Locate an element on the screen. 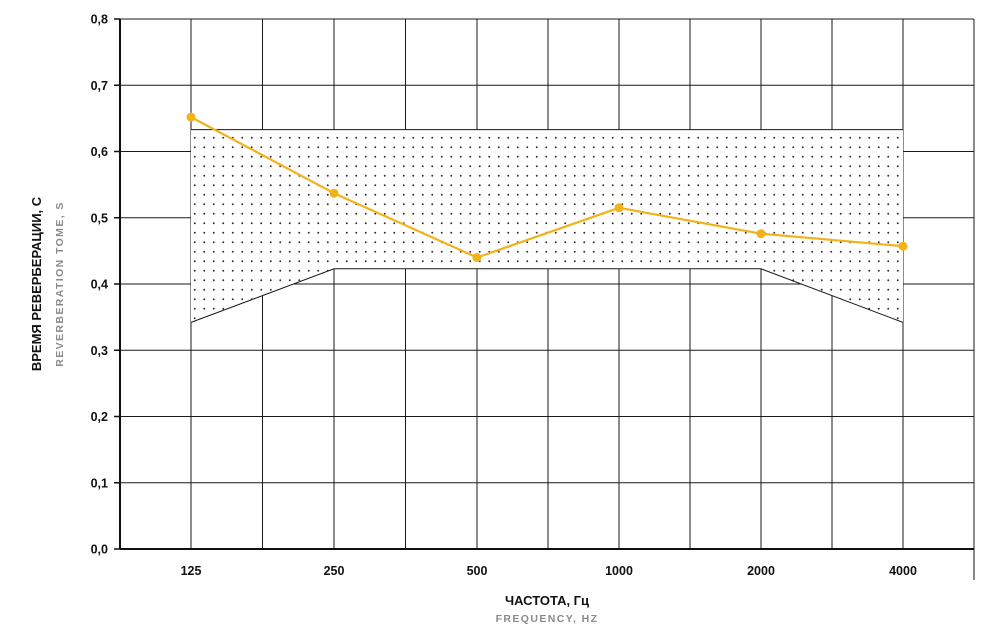  x-tick-label: 2000 is located at coordinates (761, 571).